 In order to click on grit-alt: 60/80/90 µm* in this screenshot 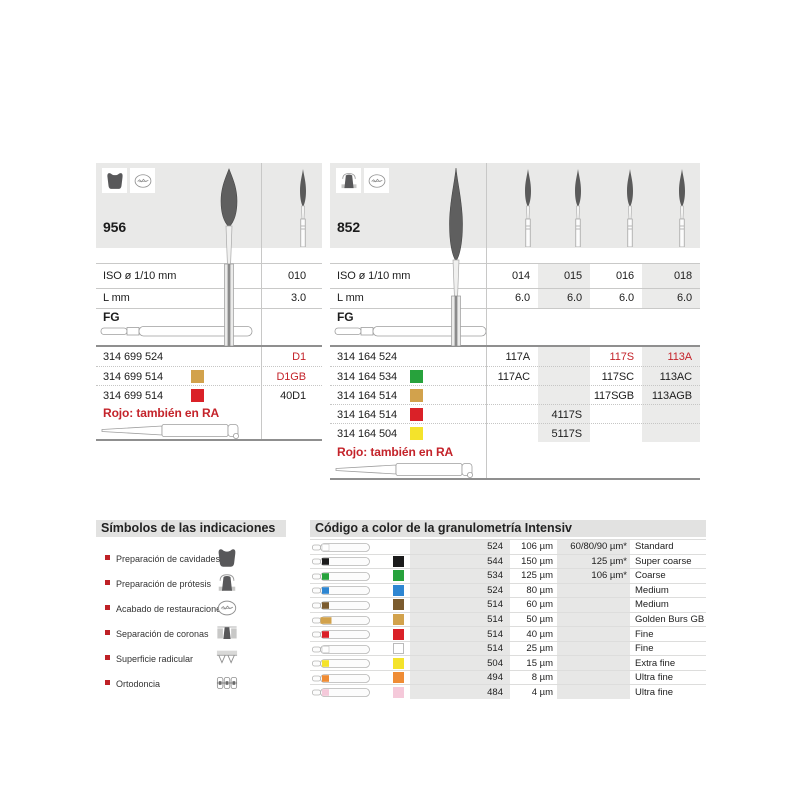, I will do `click(598, 547)`.